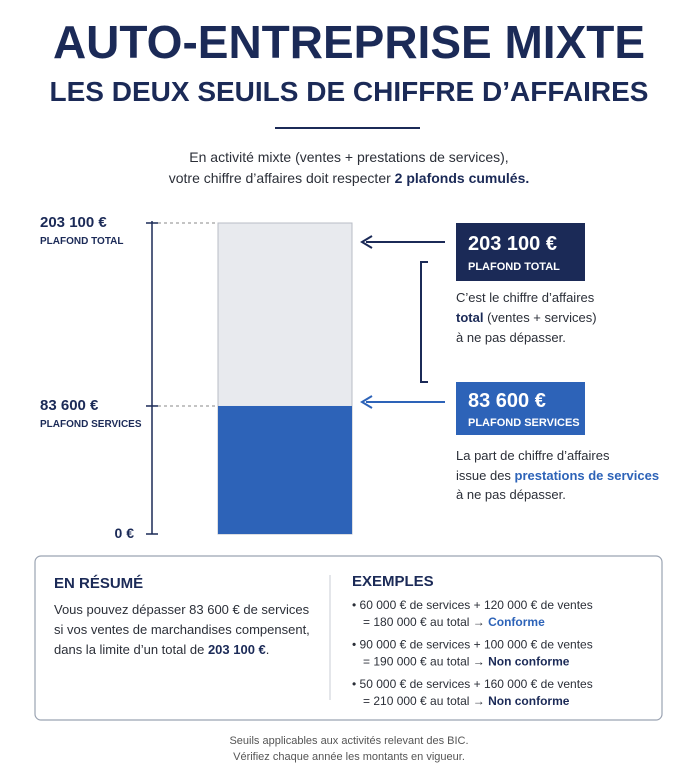 This screenshot has height=768, width=699. I want to click on callout-bold: total, so click(469, 317).